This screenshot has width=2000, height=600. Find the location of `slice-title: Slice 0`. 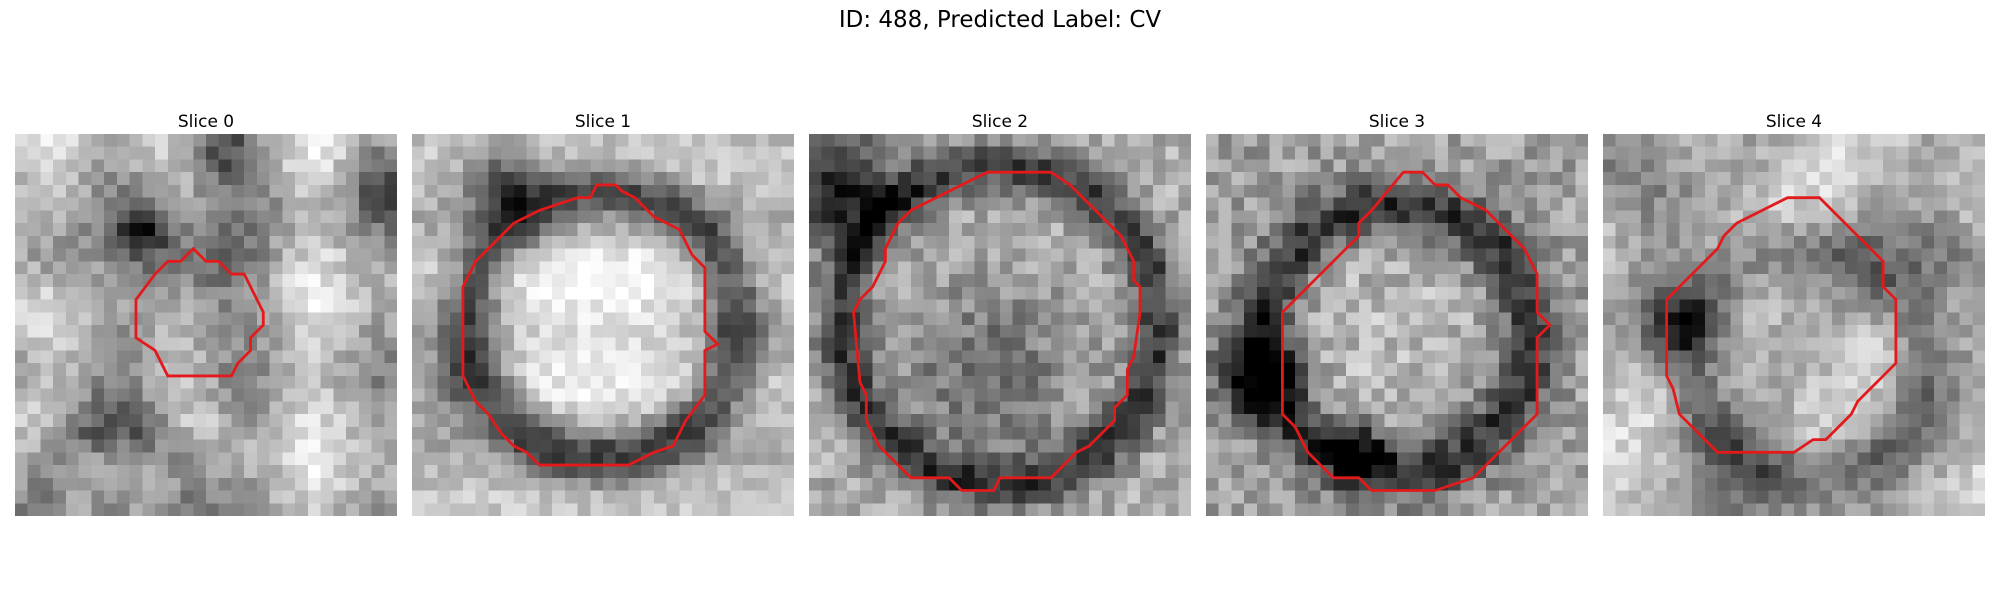

slice-title: Slice 0 is located at coordinates (206, 122).